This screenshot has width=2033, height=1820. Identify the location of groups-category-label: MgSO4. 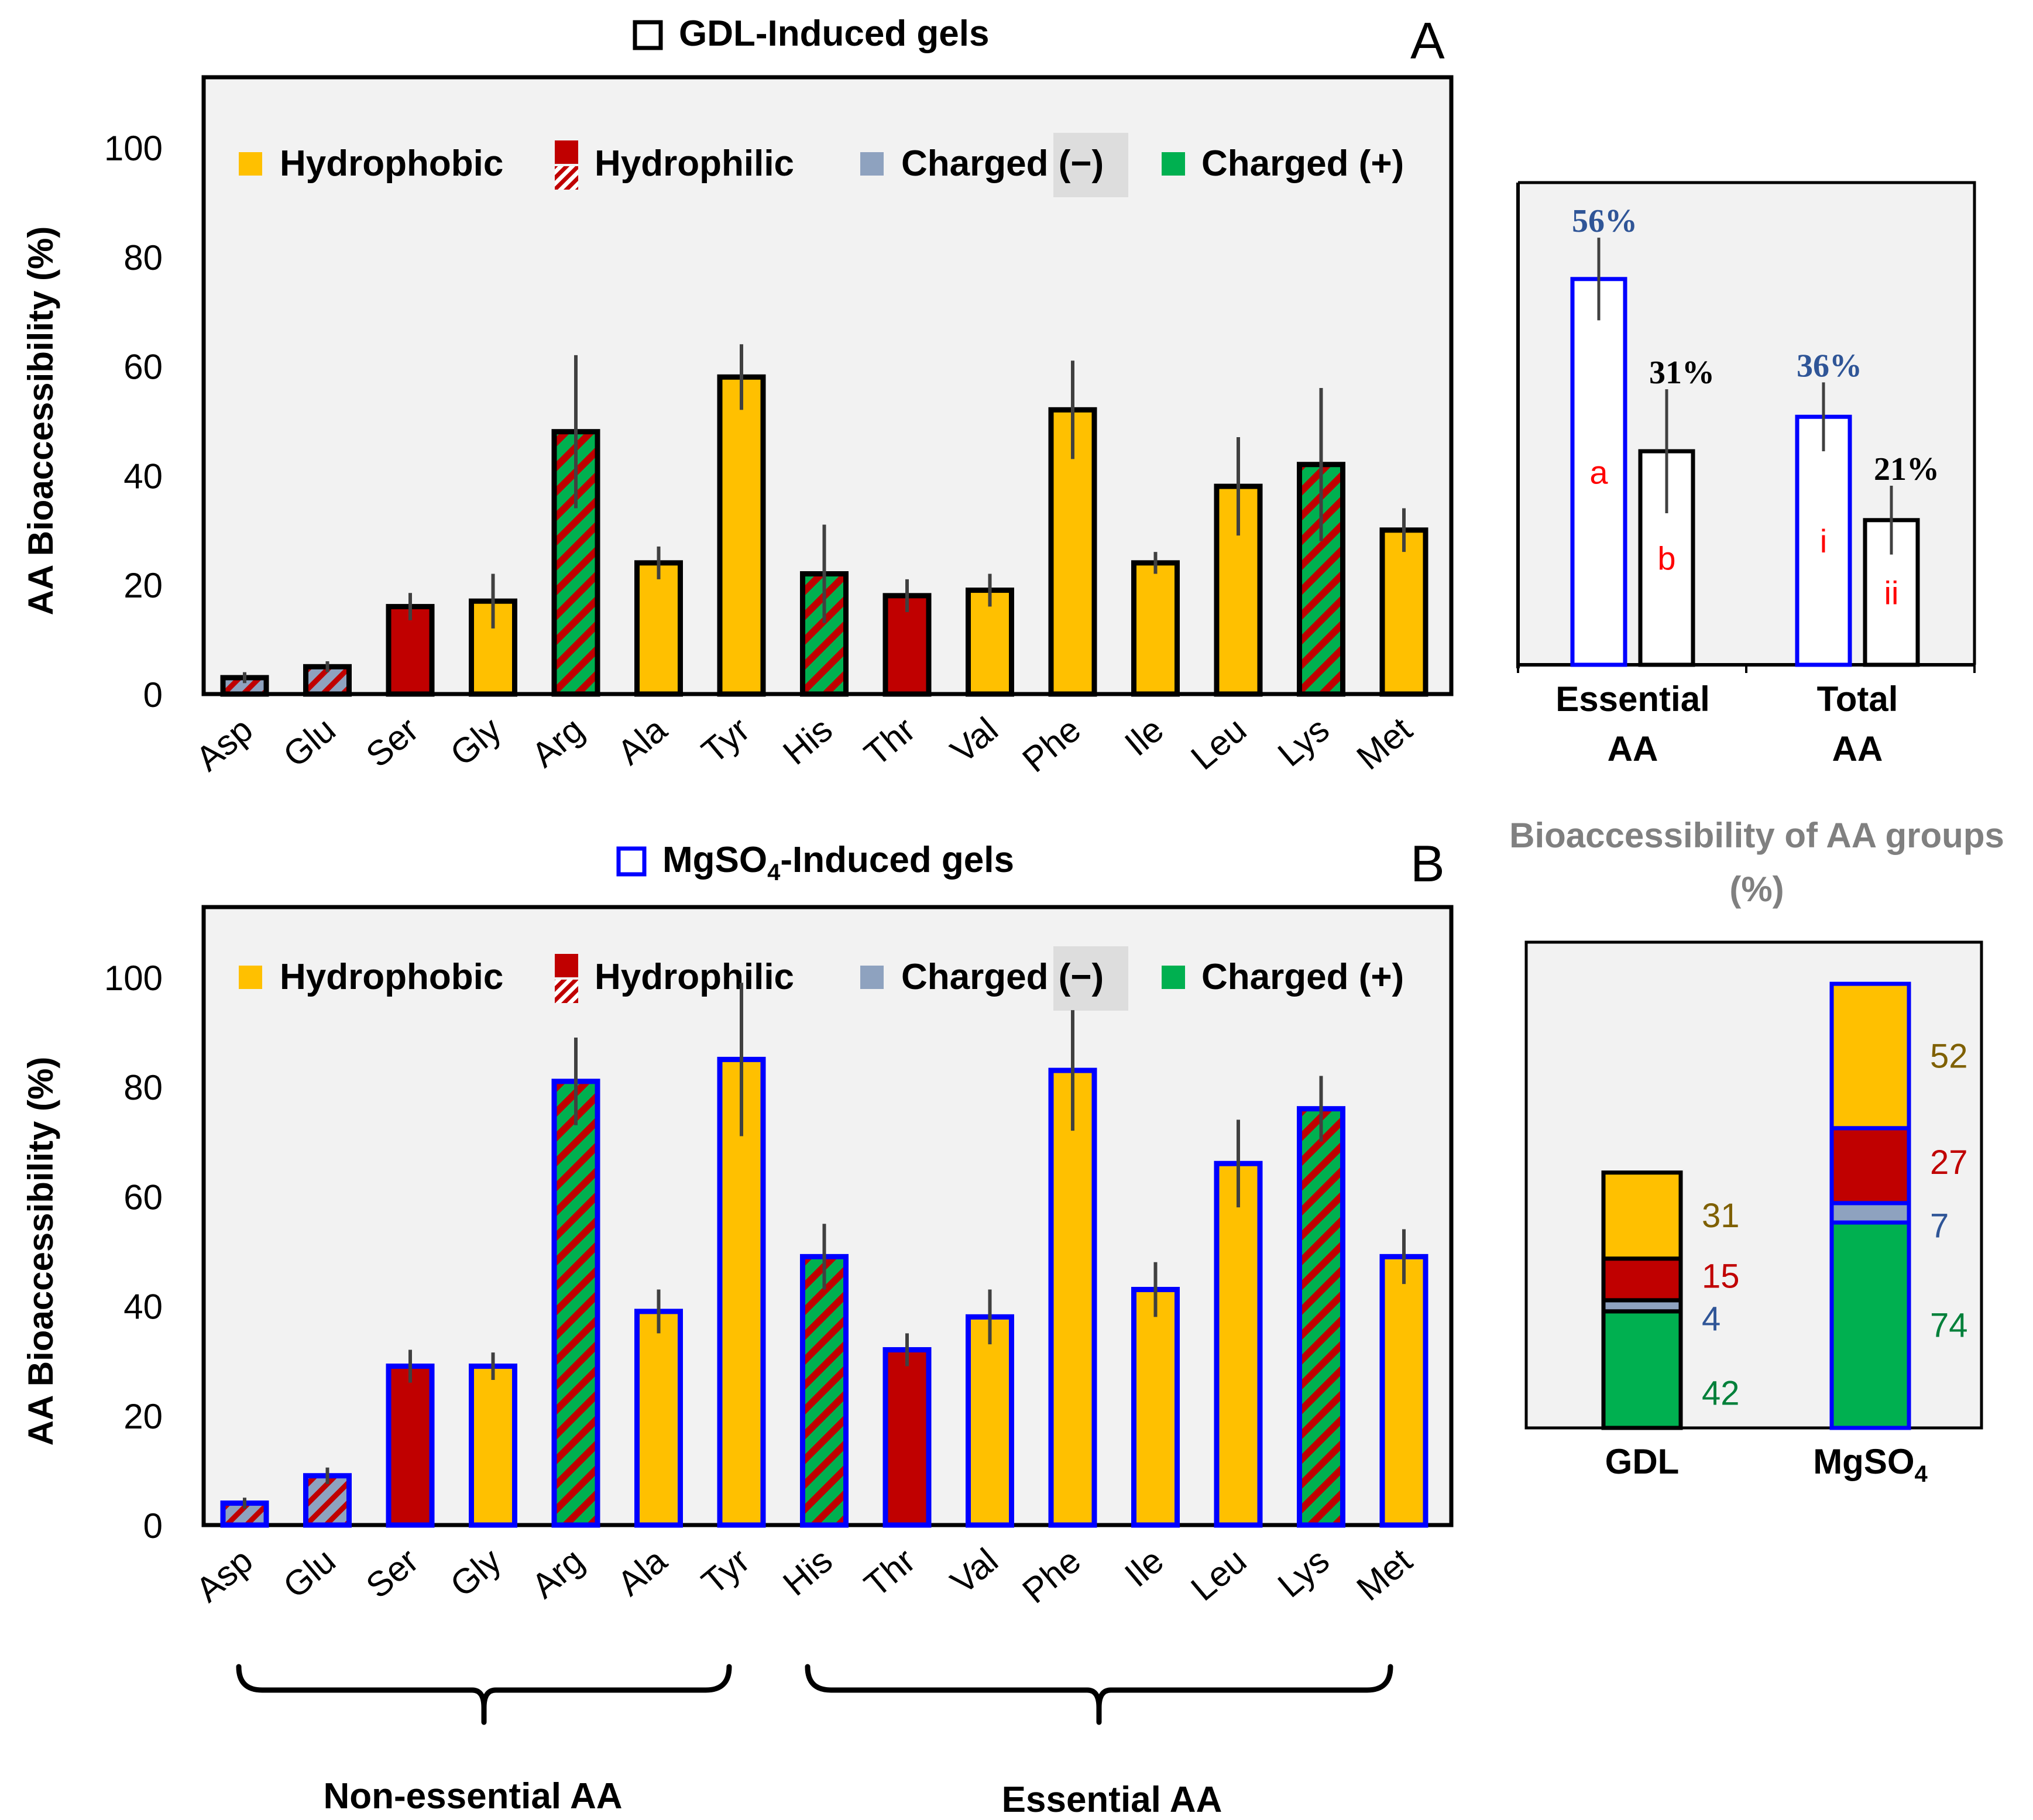
(1870, 1465).